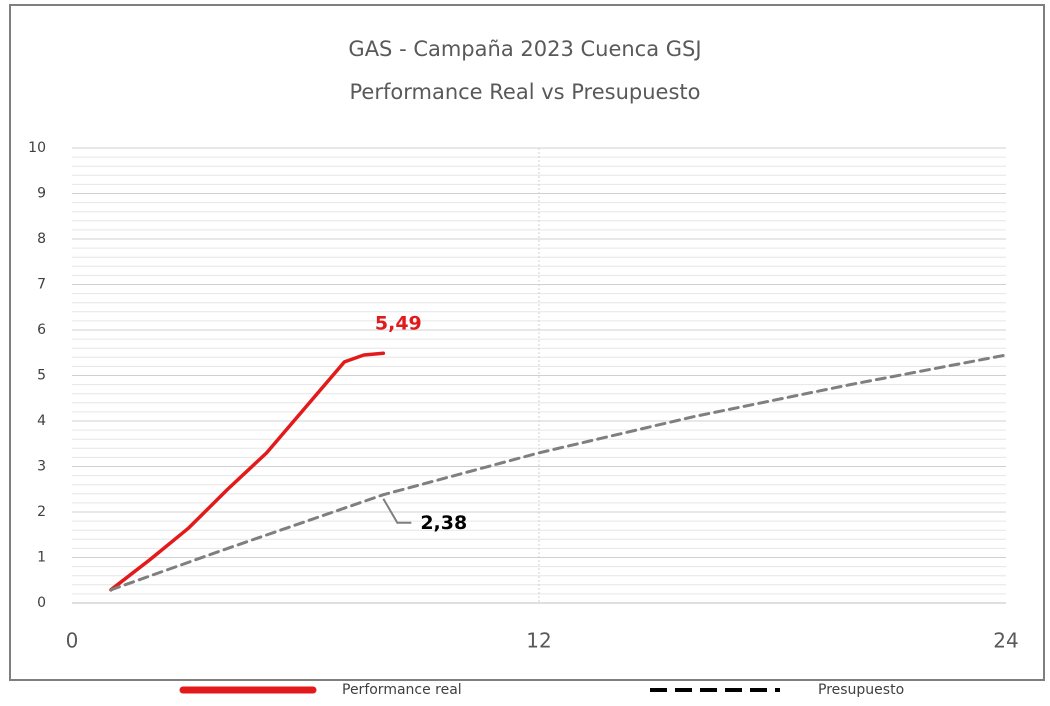  I want to click on data-label: 5,49, so click(398, 324).